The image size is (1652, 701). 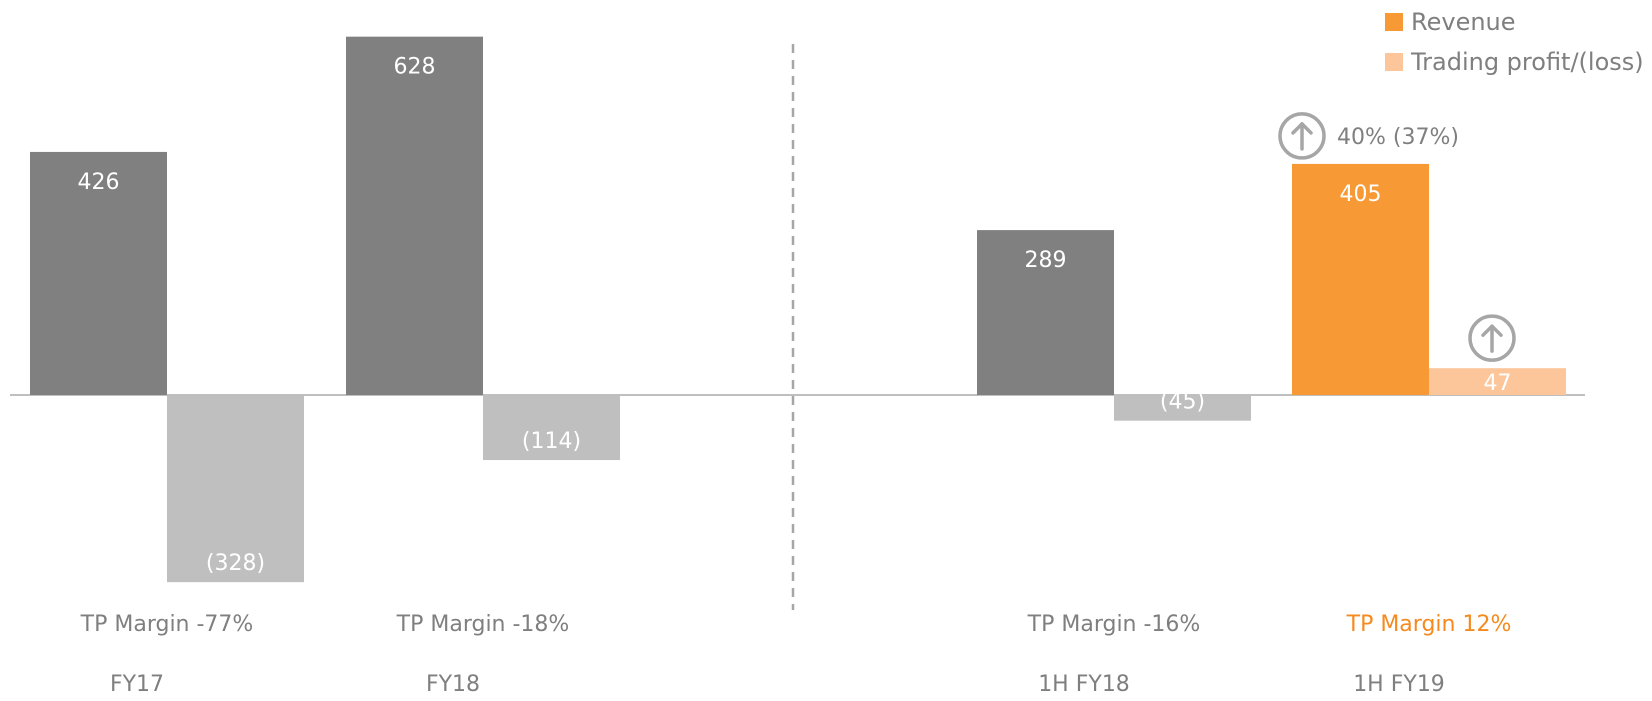 I want to click on revenue-growth-up-arrow-icon, so click(x=1302, y=136).